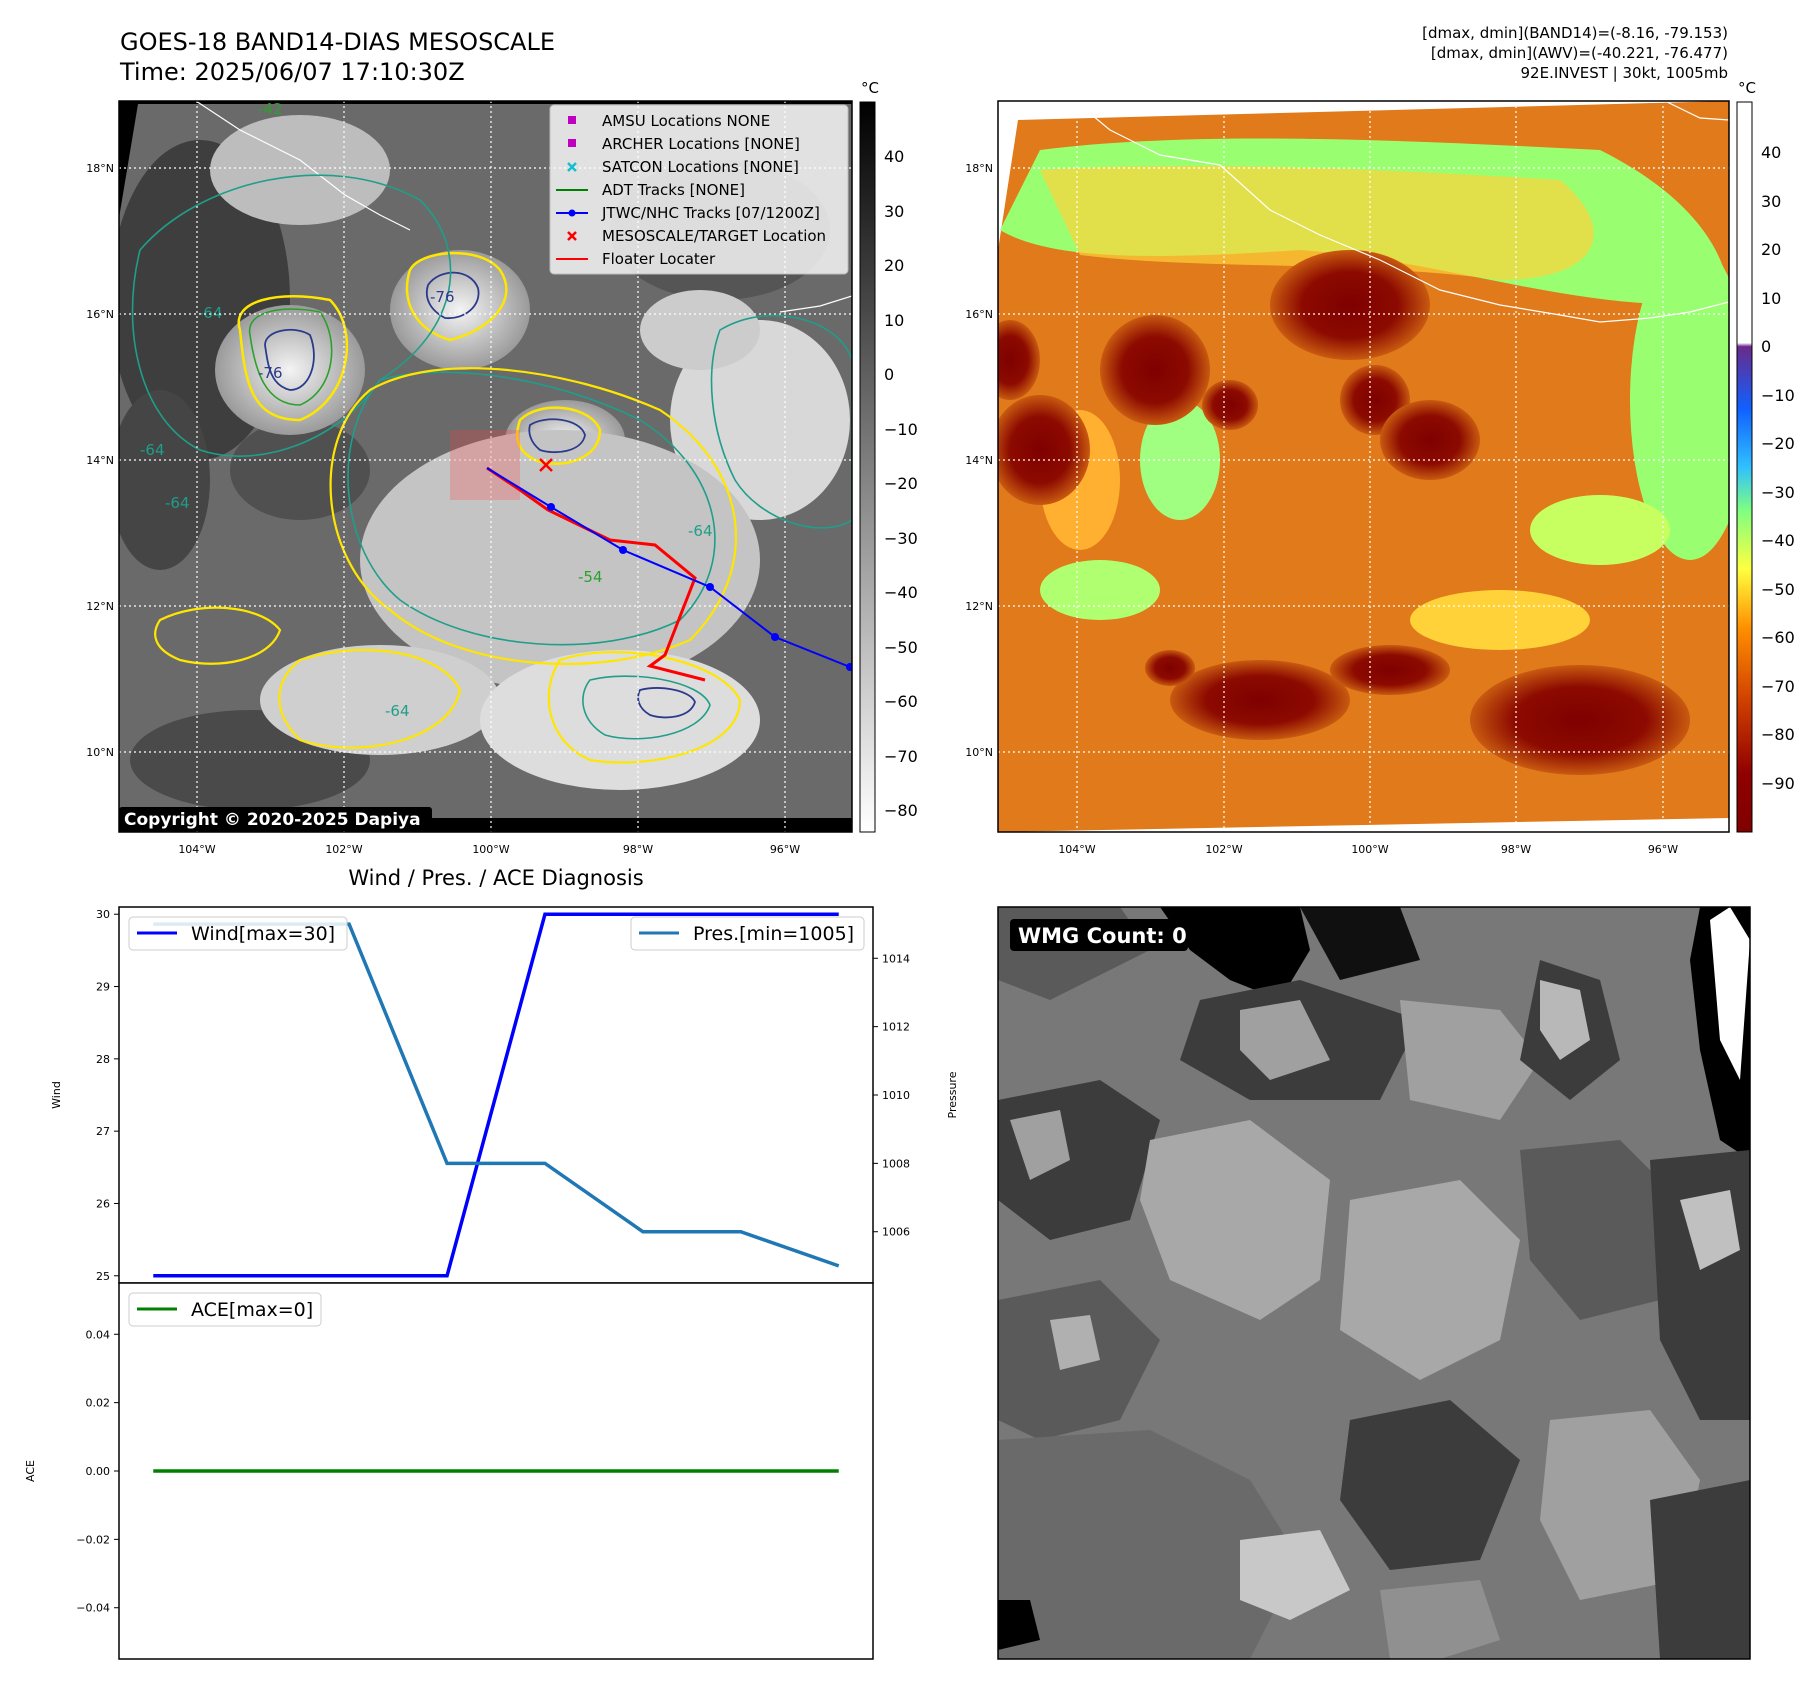 This screenshot has width=1813, height=1690. Describe the element at coordinates (485, 465) in the screenshot. I see `floater-box` at that location.